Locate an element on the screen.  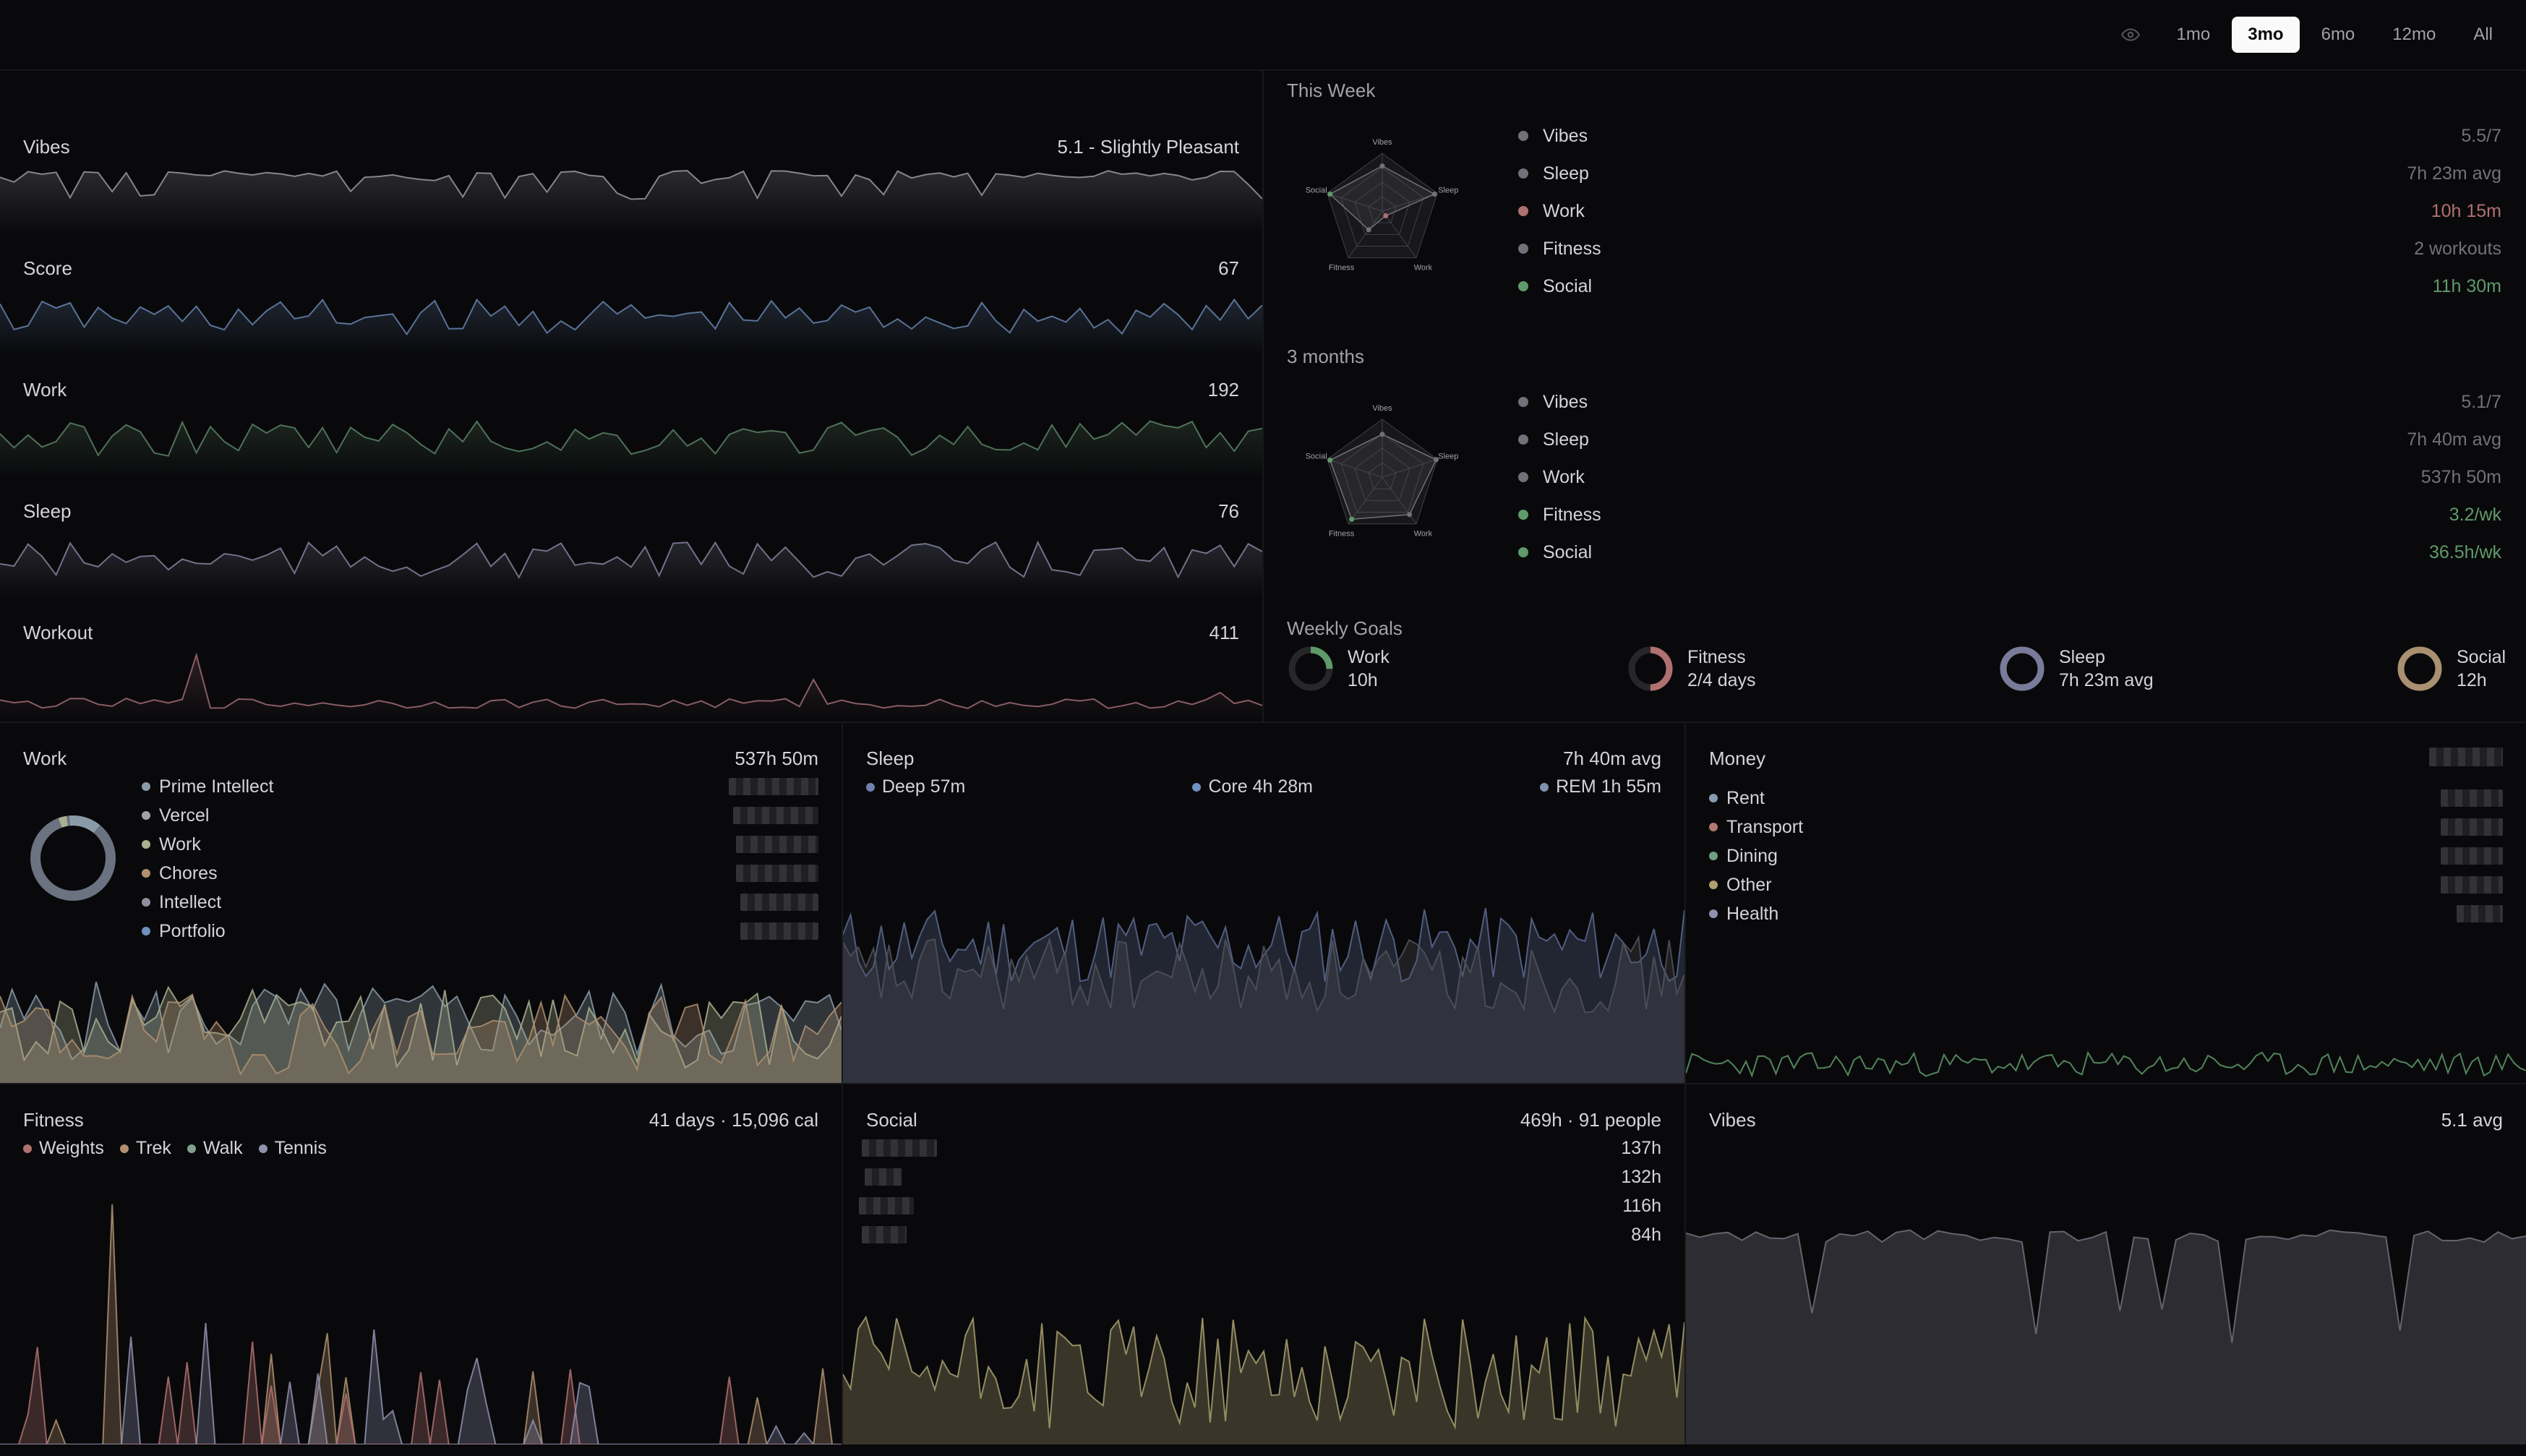
legend-label: Other is located at coordinates (1749, 885).